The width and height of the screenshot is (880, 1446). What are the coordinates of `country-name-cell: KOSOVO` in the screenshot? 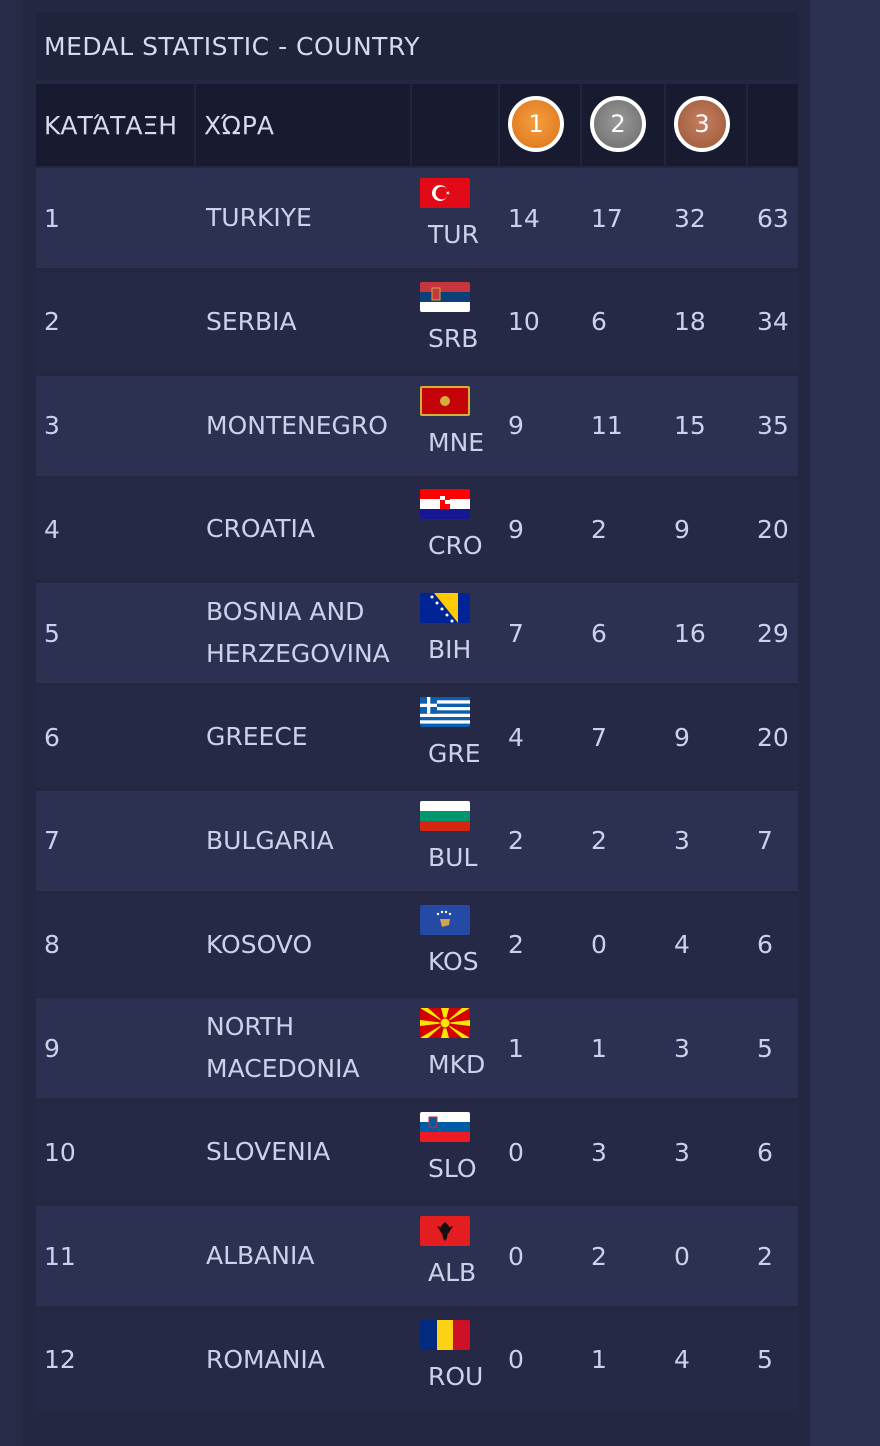 It's located at (259, 944).